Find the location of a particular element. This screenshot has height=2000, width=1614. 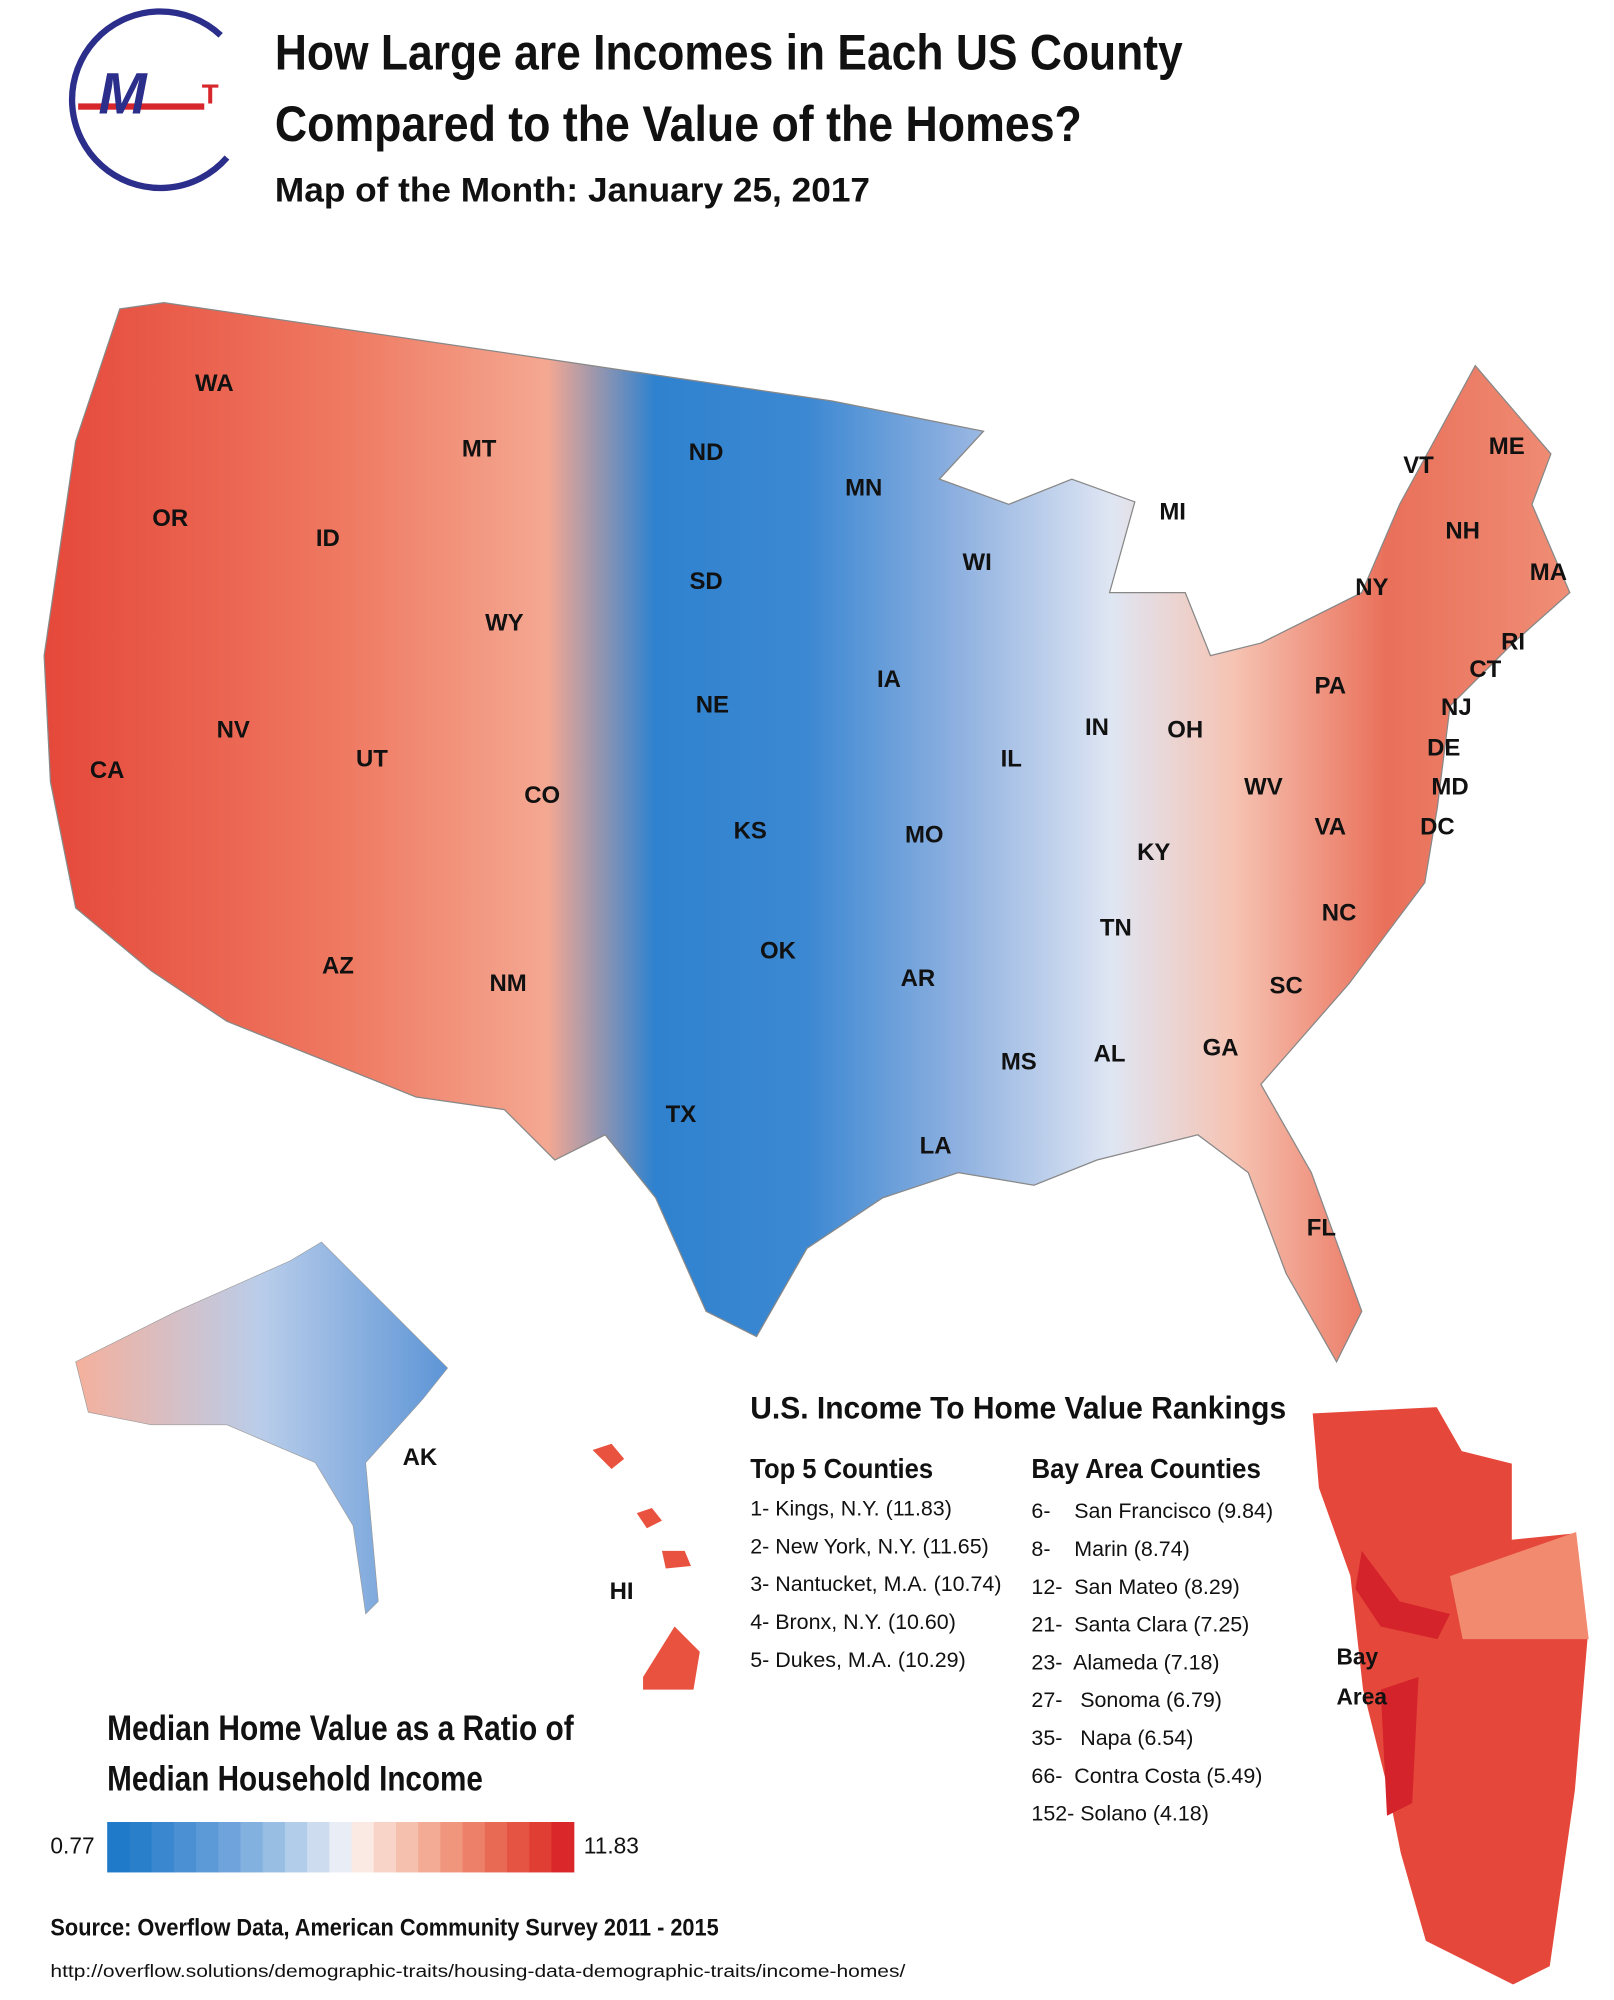

legend-title: Median Household Income is located at coordinates (295, 1778).